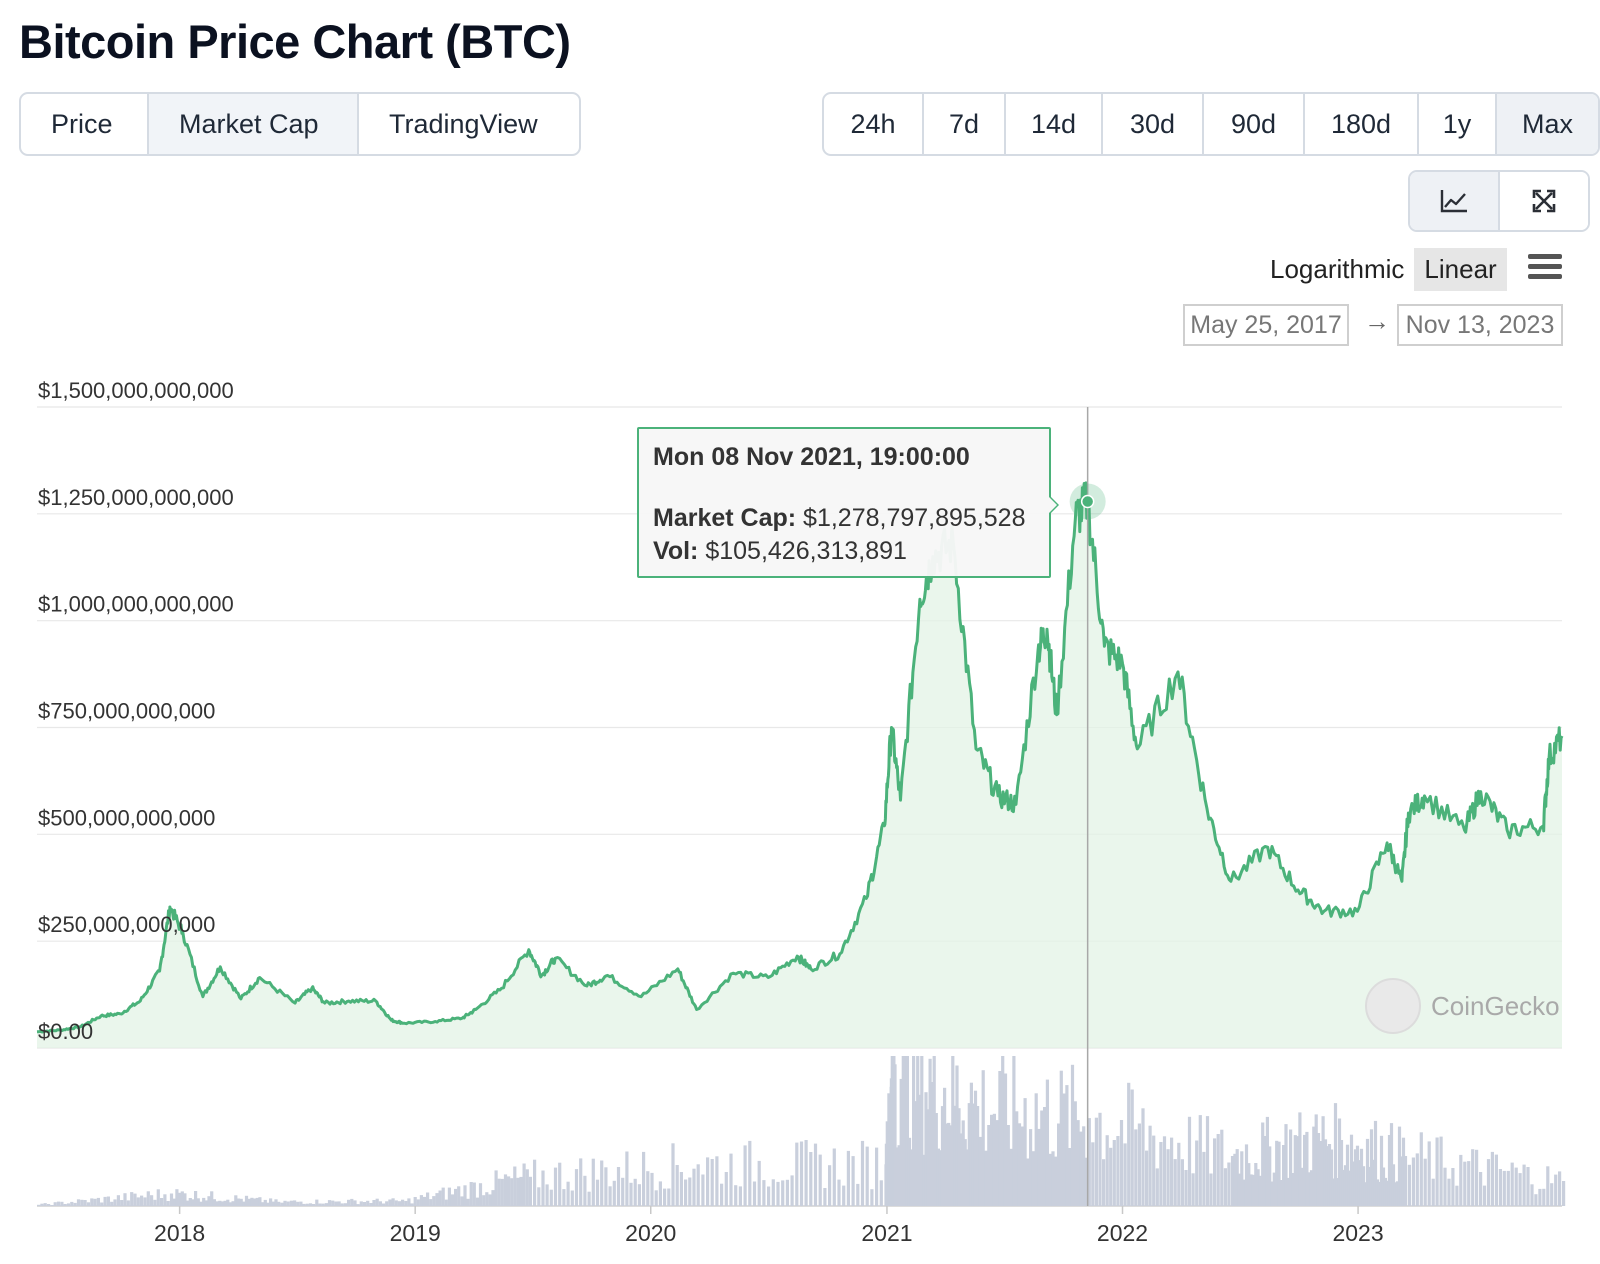  I want to click on range-max: Max, so click(1547, 124).